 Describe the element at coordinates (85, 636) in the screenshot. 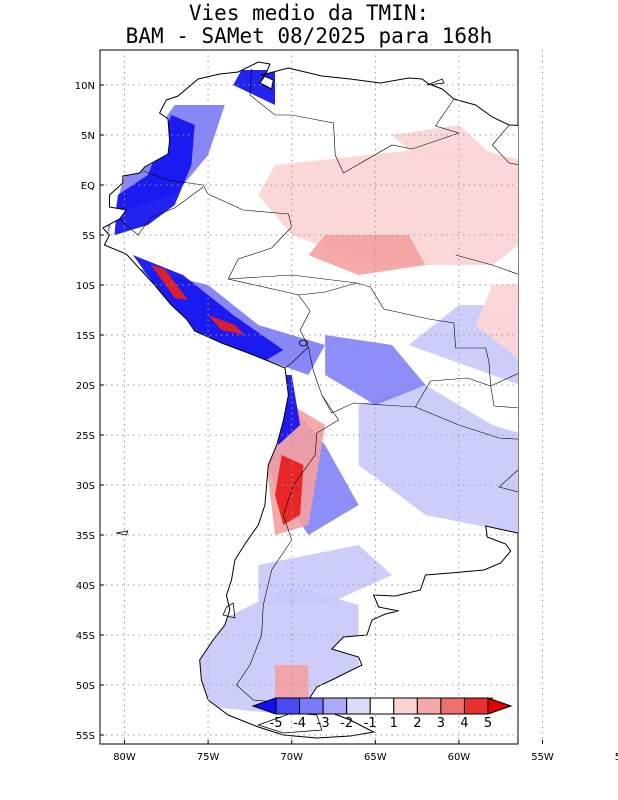

I see `lat-tick-label: 45S` at that location.